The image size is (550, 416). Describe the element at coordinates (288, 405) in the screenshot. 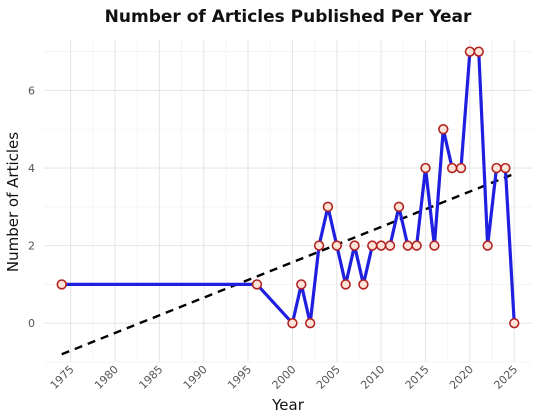

I see `x-axis-title: Year` at that location.